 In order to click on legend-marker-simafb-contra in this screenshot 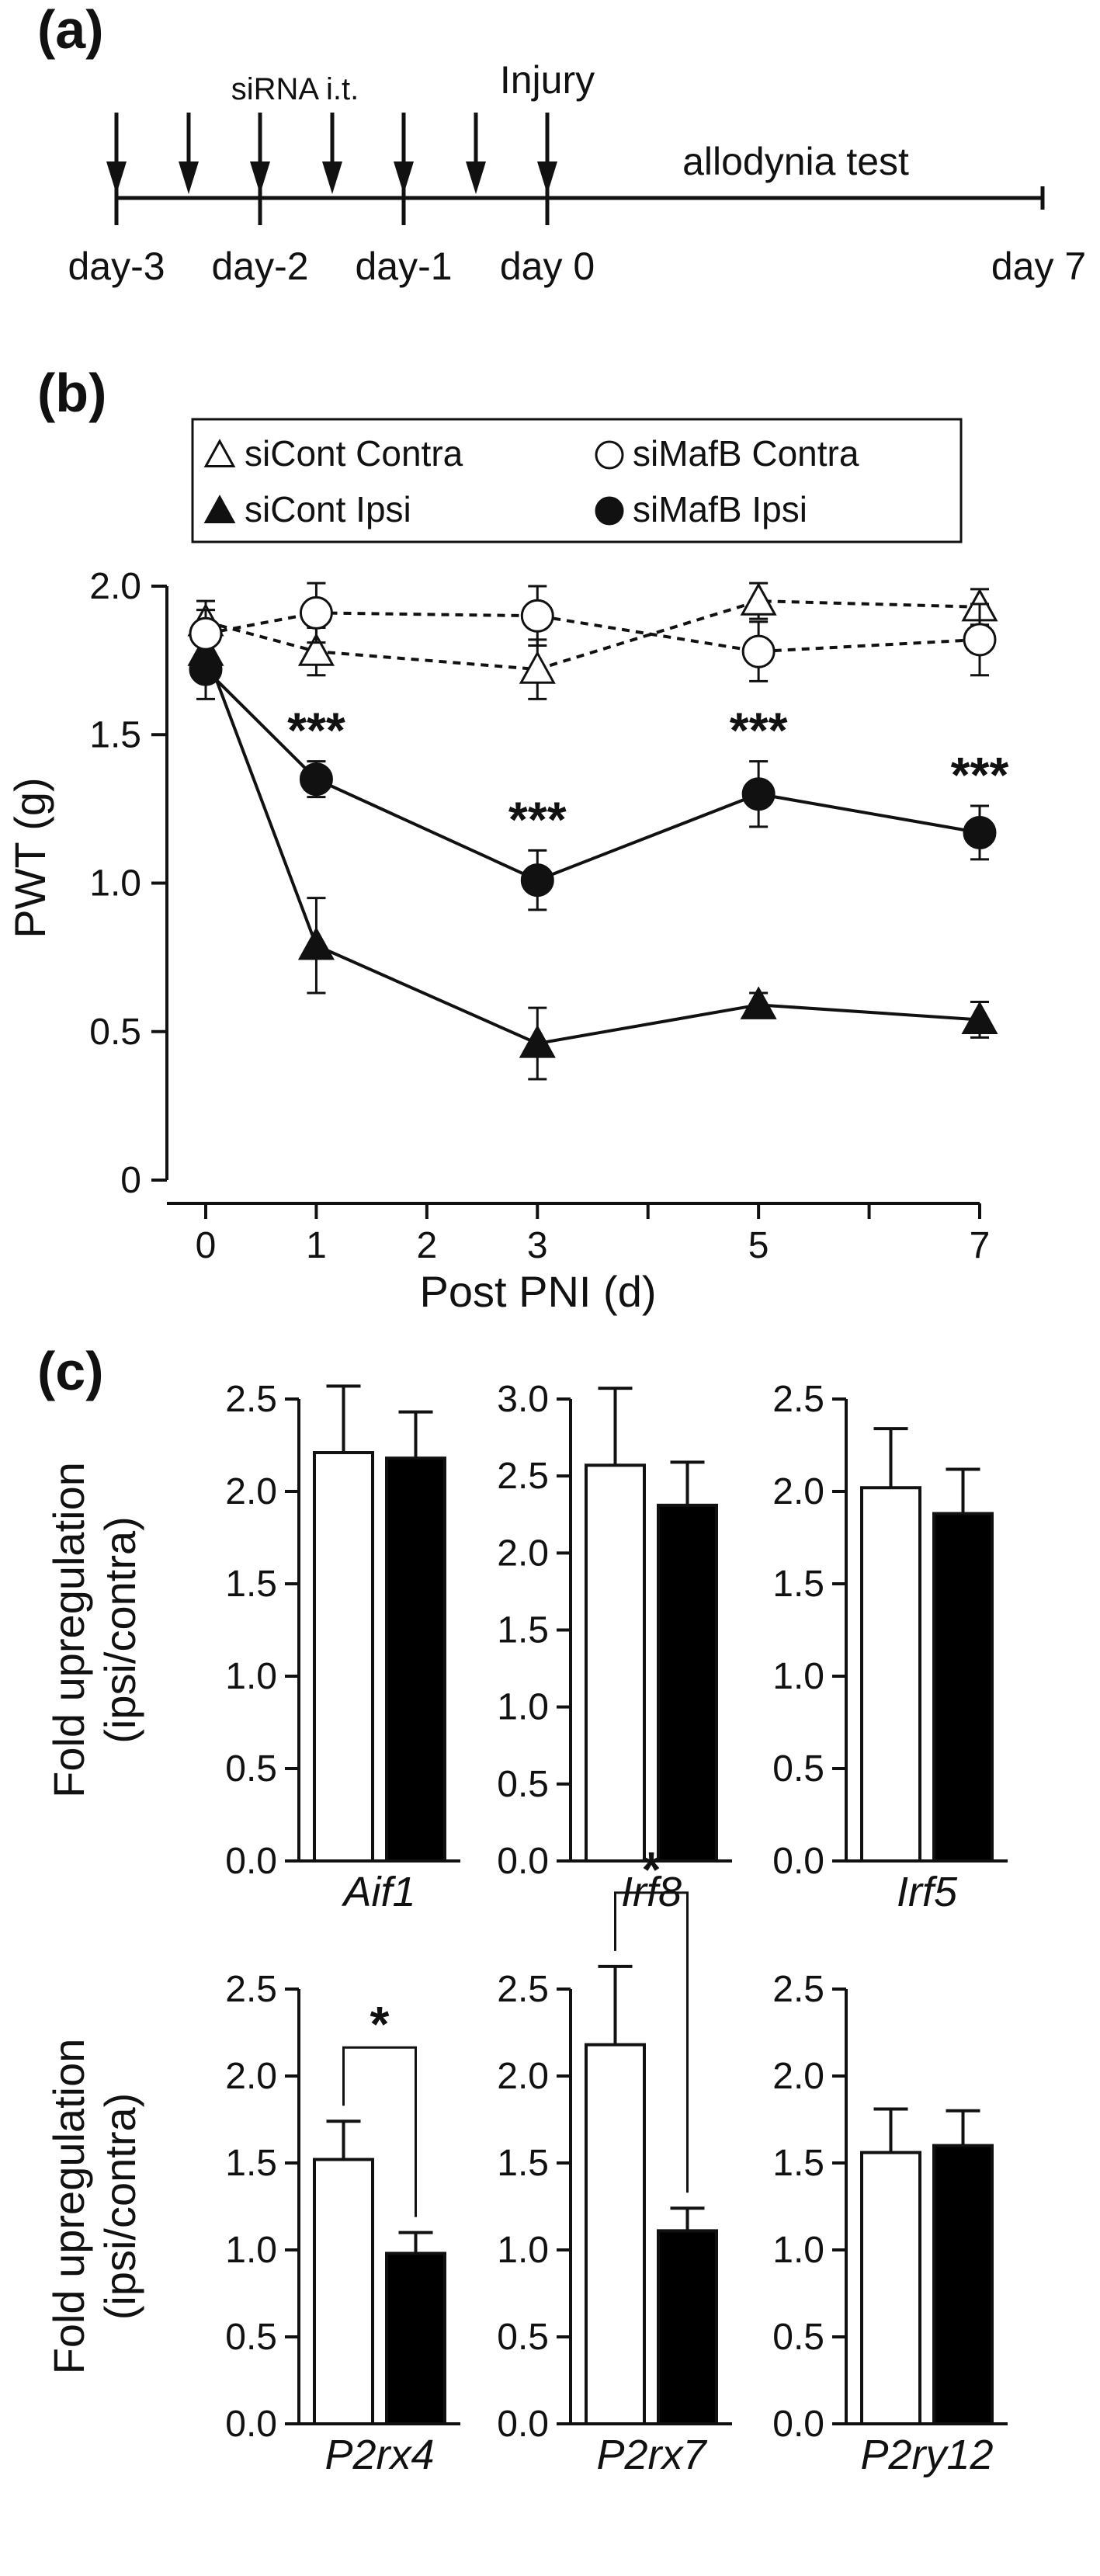, I will do `click(609, 455)`.